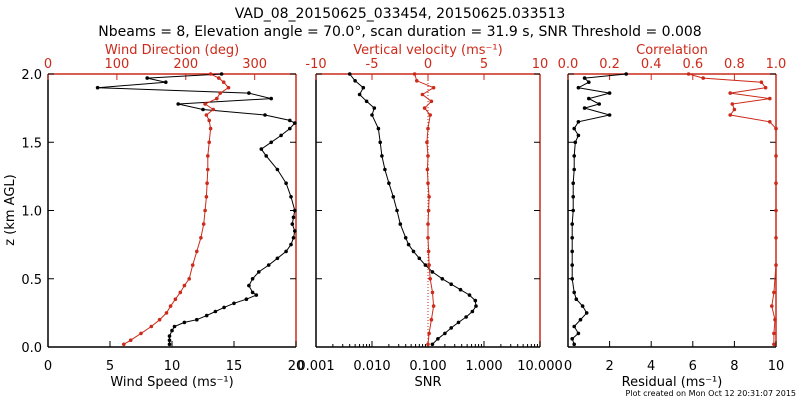  I want to click on y-axis-label: z (km AGL), so click(10, 209).